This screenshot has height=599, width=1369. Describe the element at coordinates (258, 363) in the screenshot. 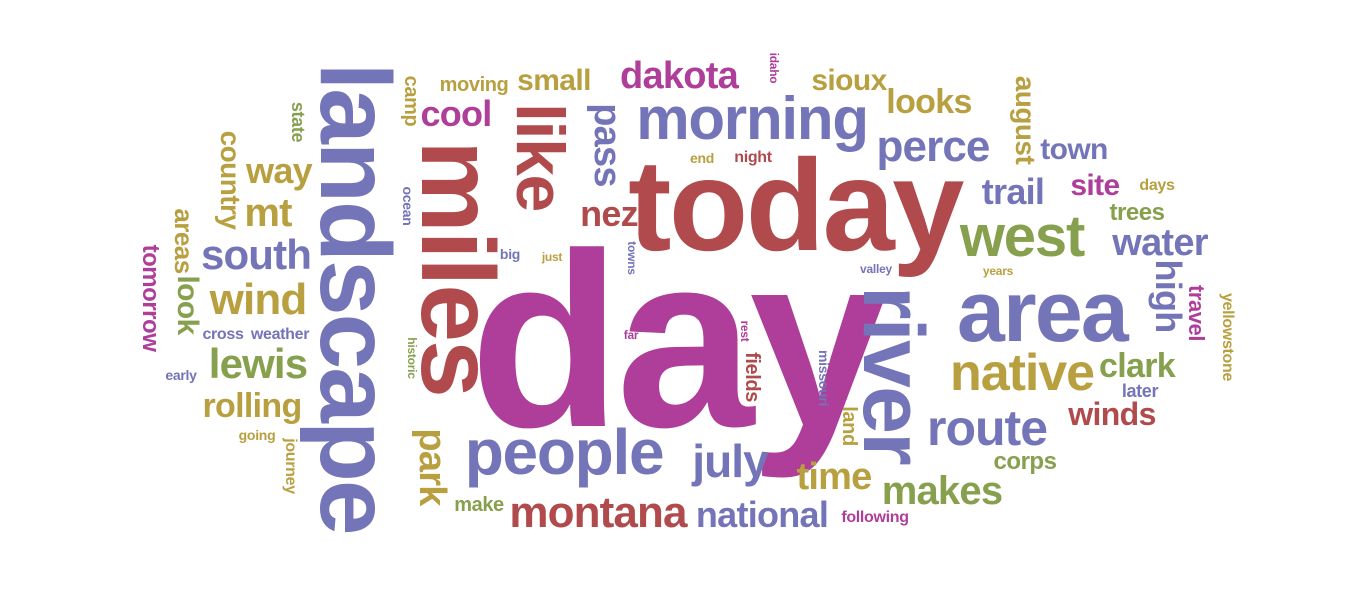

I see `word-lewis: lewis` at that location.